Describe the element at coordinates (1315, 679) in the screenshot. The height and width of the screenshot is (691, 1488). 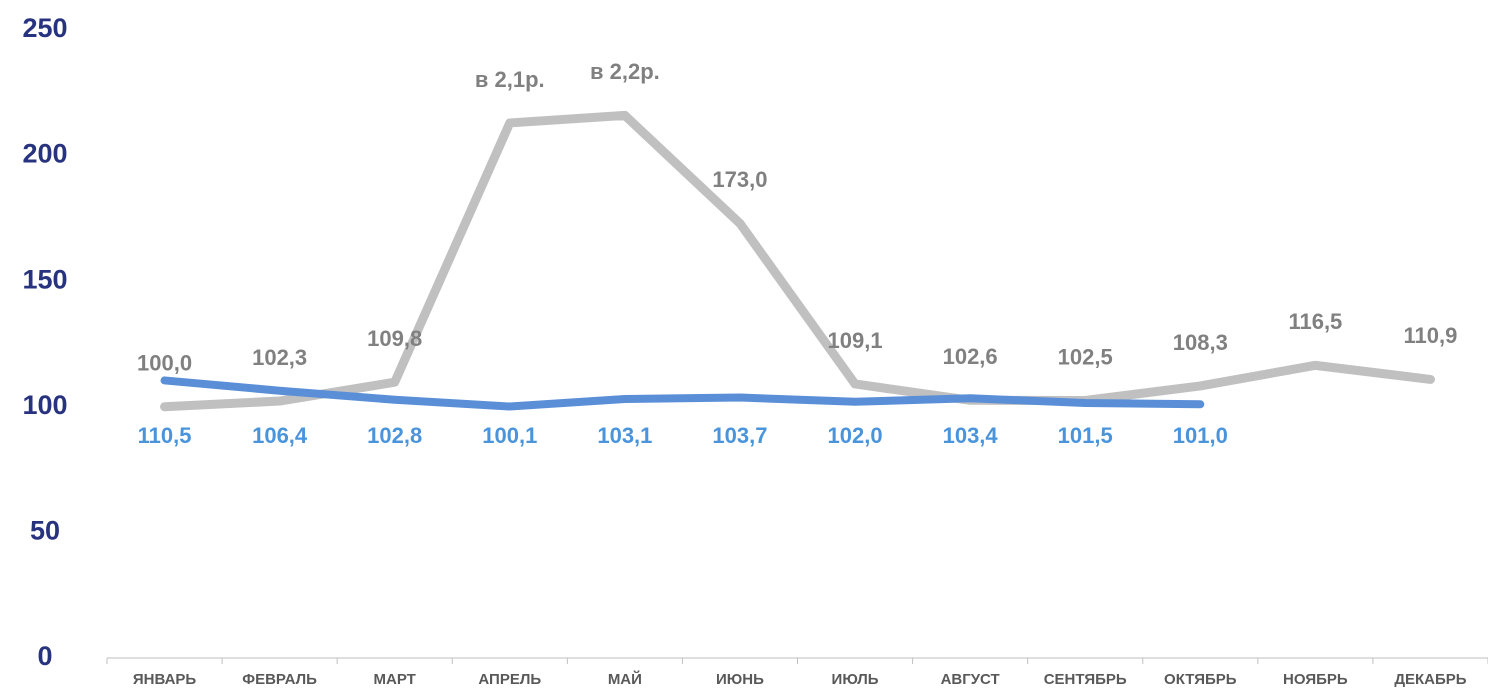
I see `x-tick-label: НОЯБРЬ` at that location.